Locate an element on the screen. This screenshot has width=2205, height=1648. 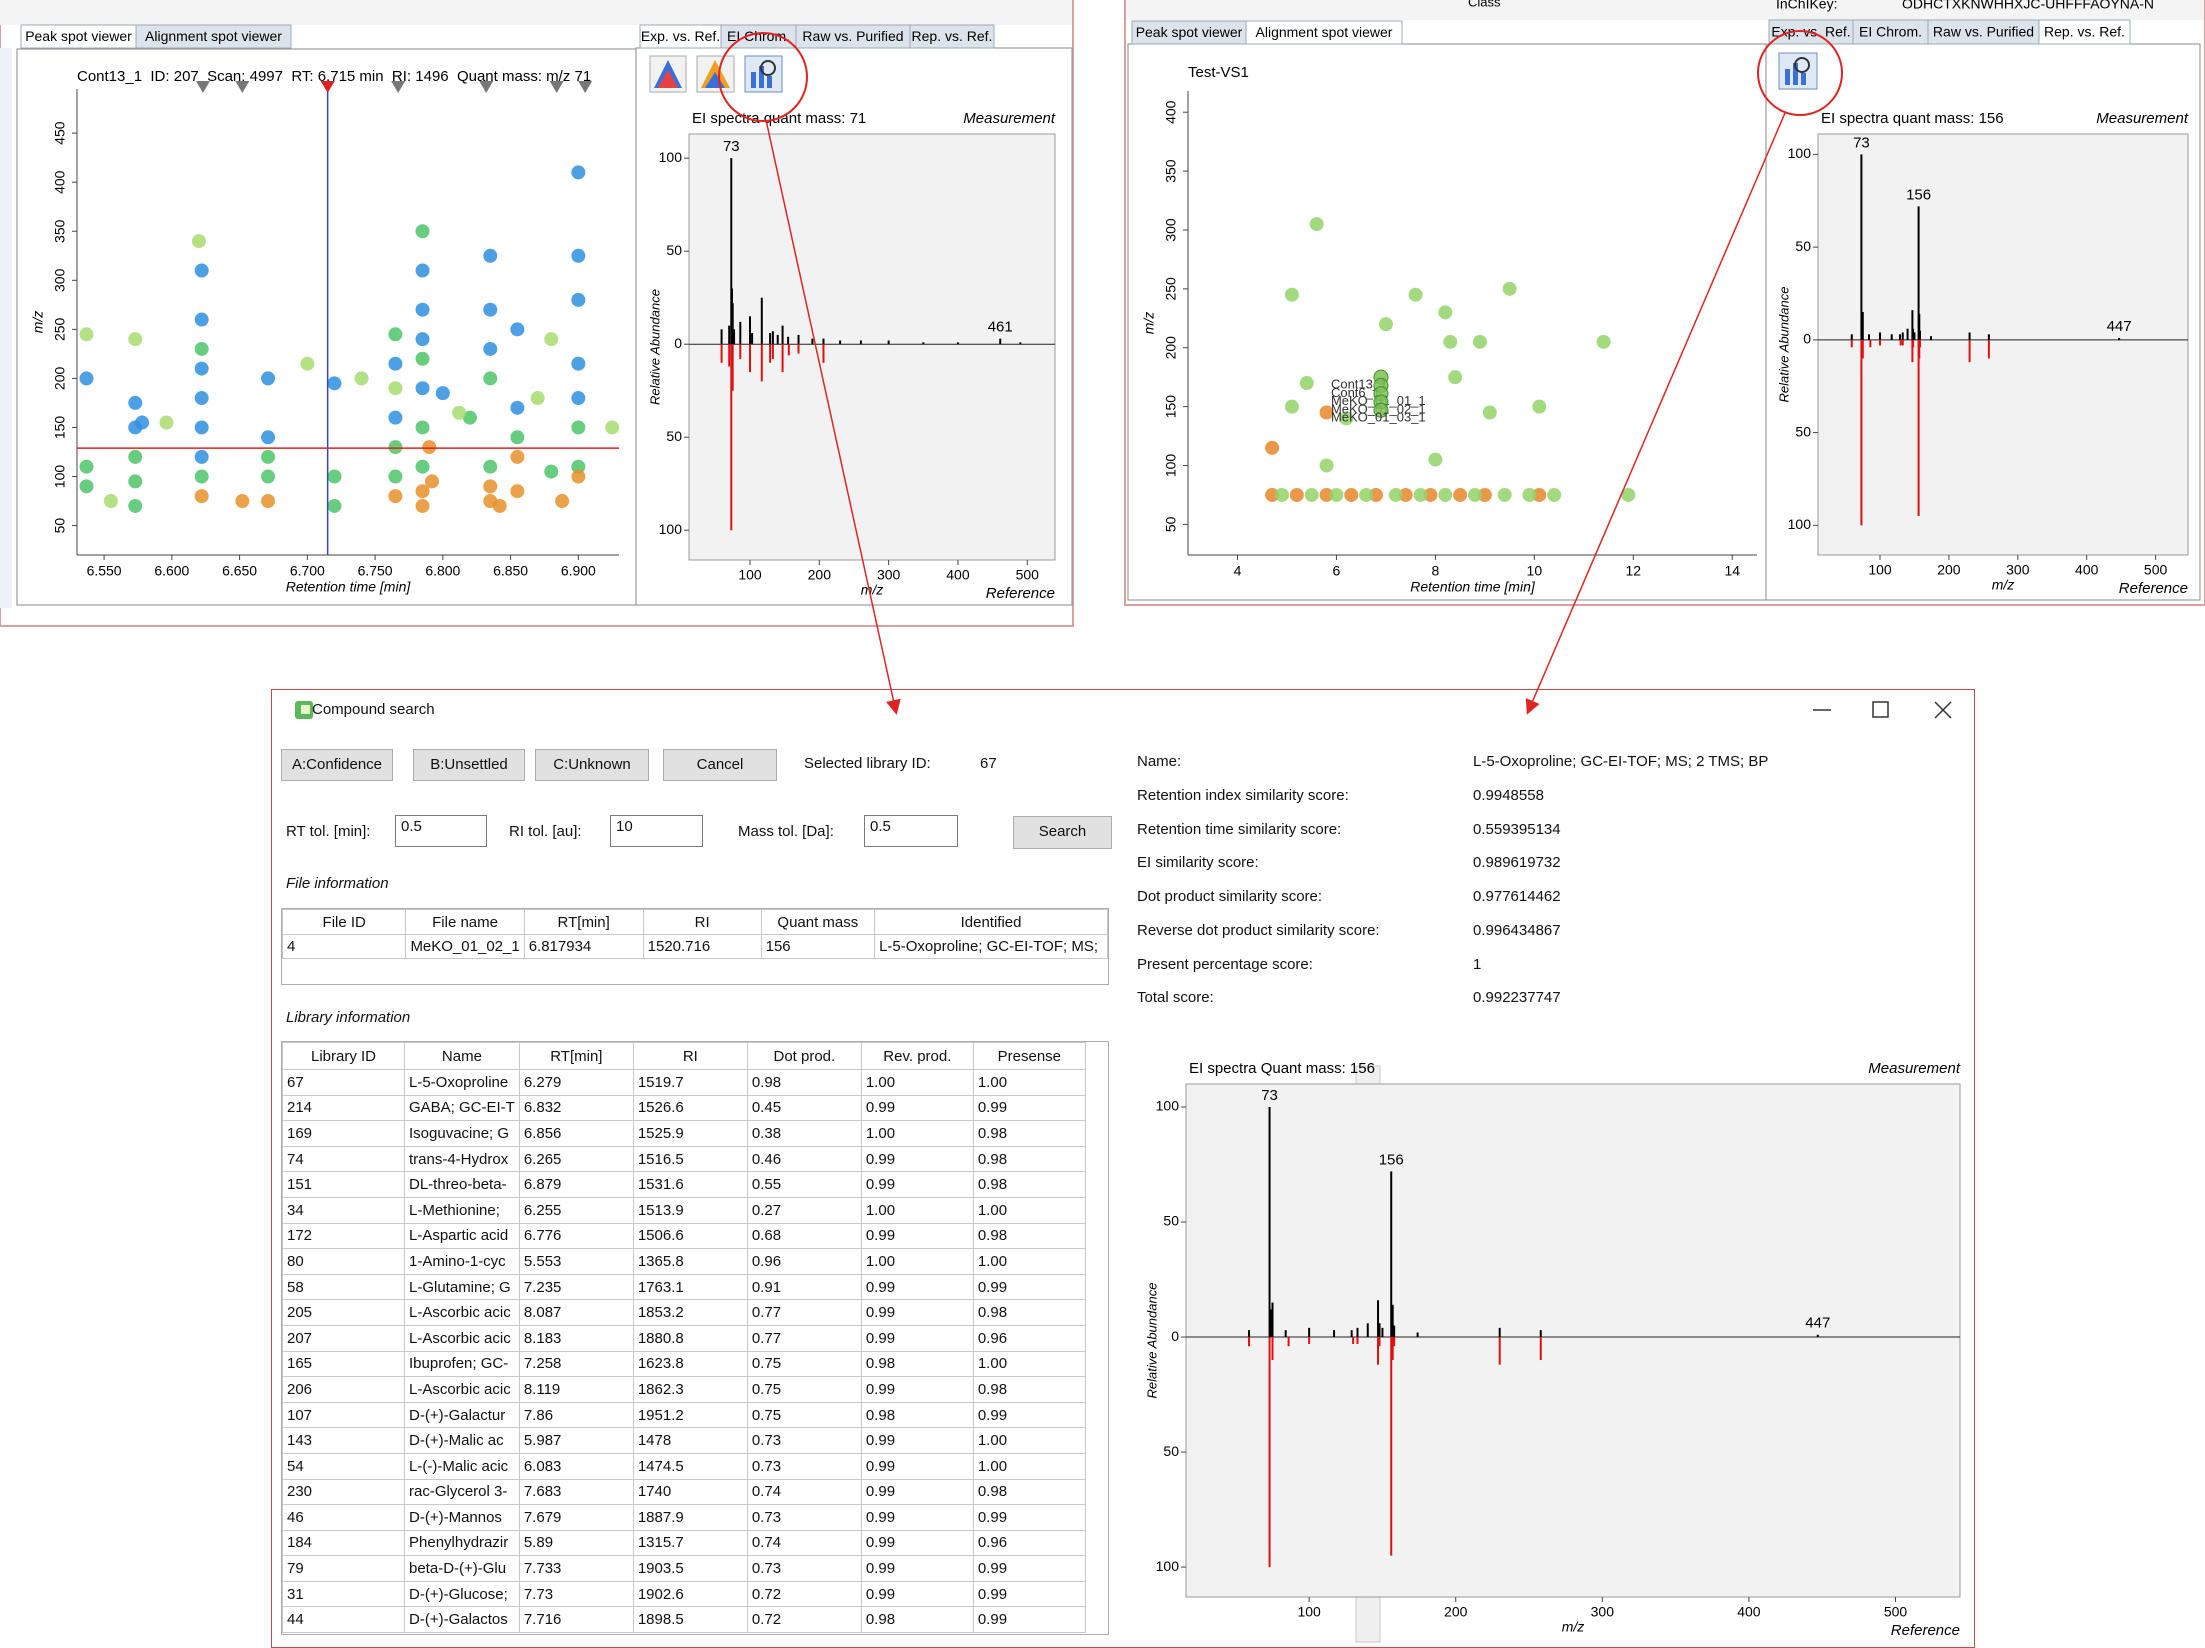
column-header: File name is located at coordinates (465, 922).